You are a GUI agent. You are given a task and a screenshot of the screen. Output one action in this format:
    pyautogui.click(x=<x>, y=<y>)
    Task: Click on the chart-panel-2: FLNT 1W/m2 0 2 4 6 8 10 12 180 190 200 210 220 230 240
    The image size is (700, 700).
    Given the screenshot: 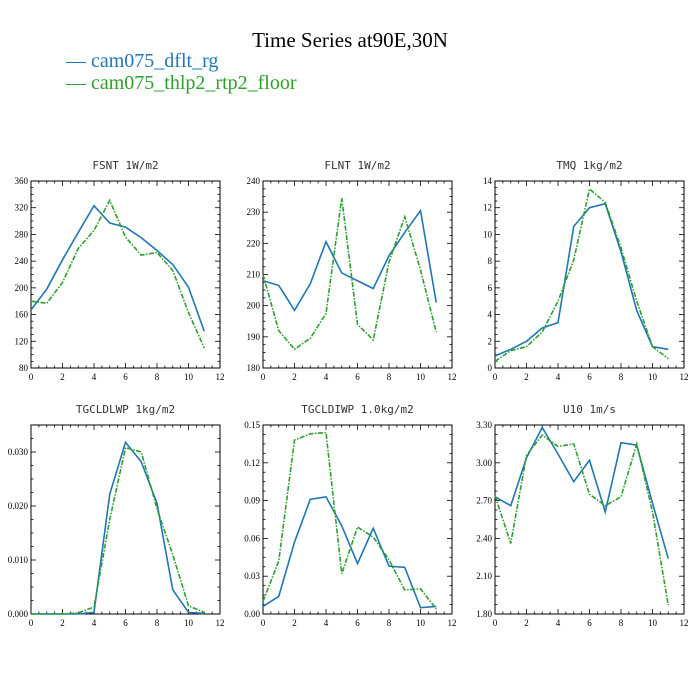 What is the action you would take?
    pyautogui.click(x=352, y=270)
    